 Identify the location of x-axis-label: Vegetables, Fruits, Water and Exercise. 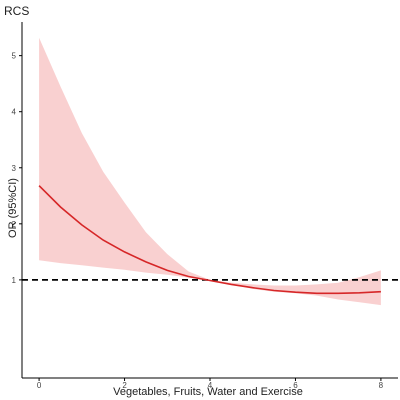
(208, 392).